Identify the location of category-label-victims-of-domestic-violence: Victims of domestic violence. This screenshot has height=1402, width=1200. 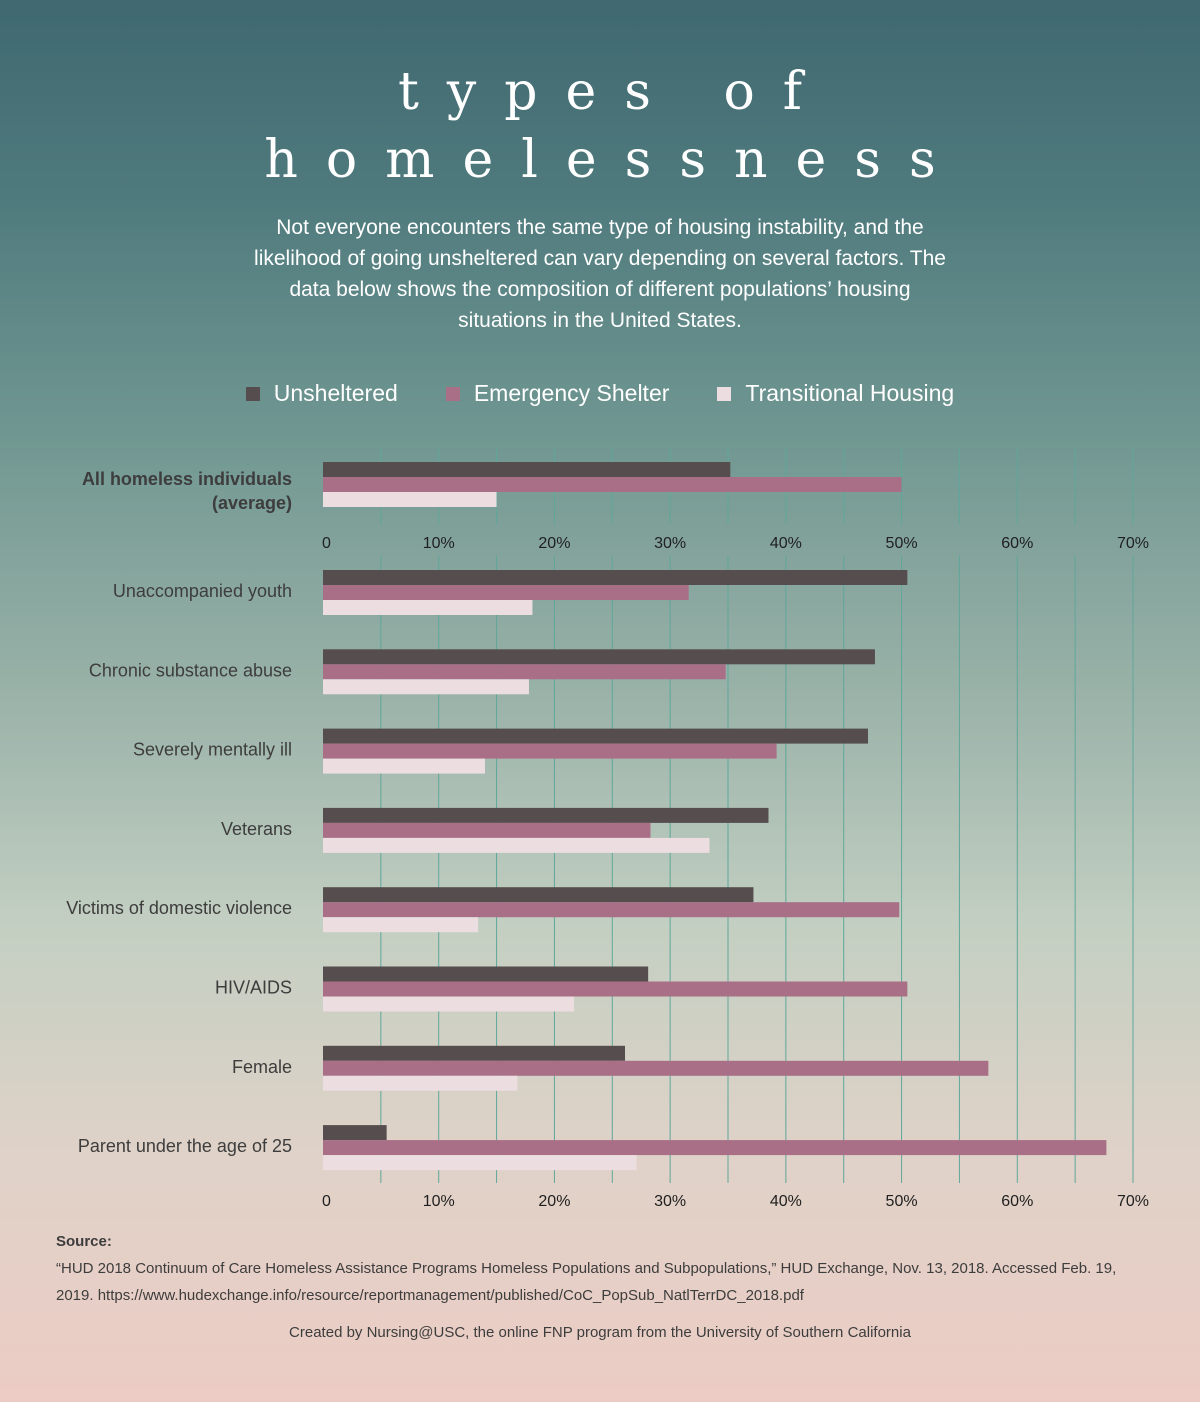
(179, 908).